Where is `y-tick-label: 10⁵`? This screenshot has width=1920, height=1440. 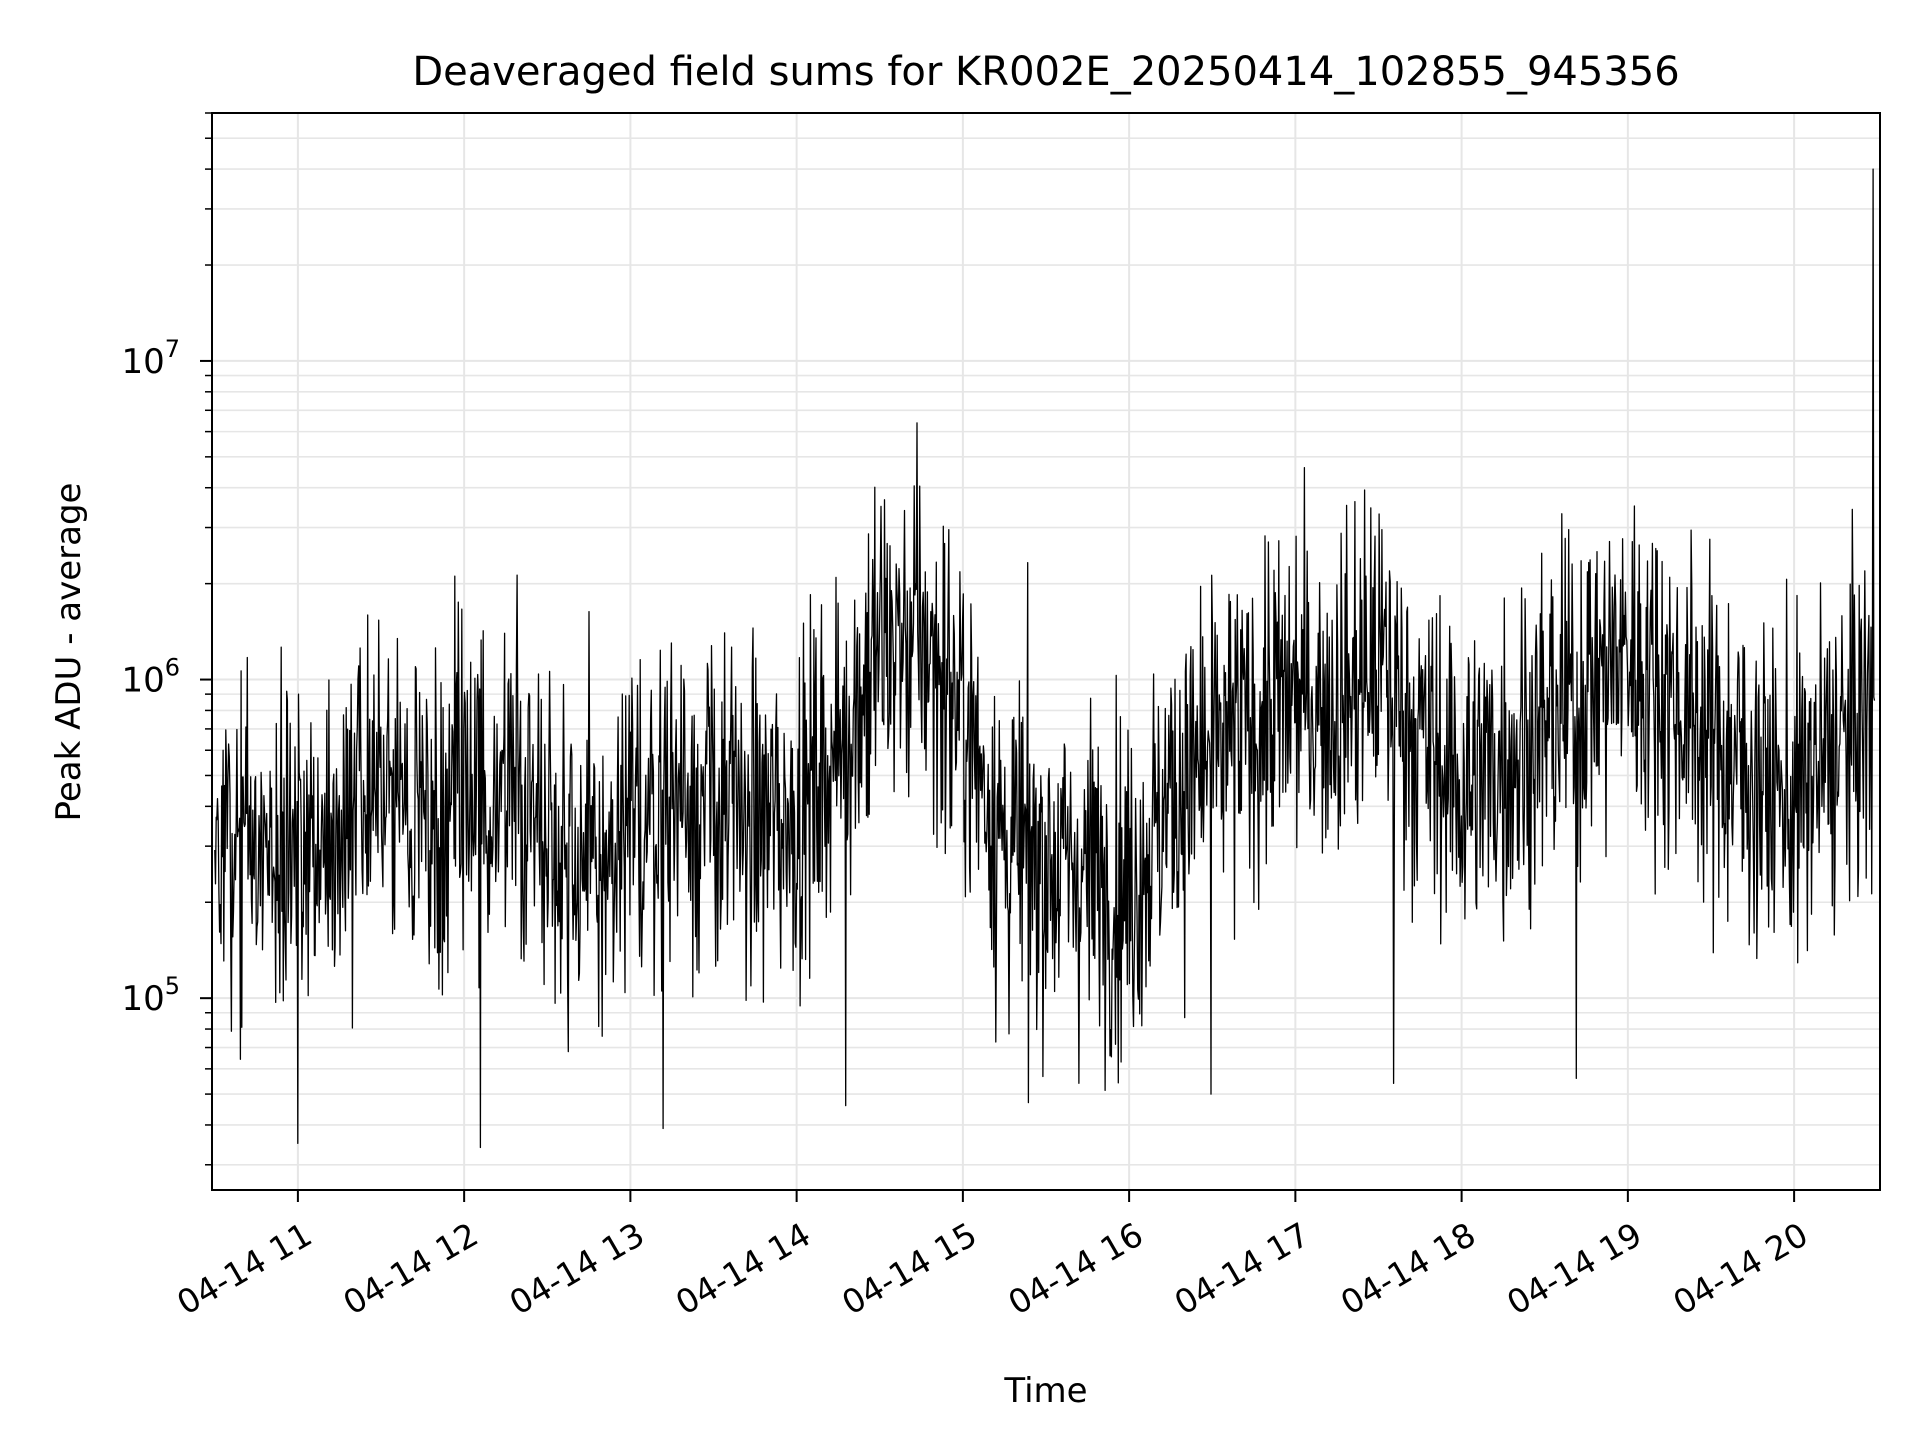
y-tick-label: 10⁵ is located at coordinates (150, 995).